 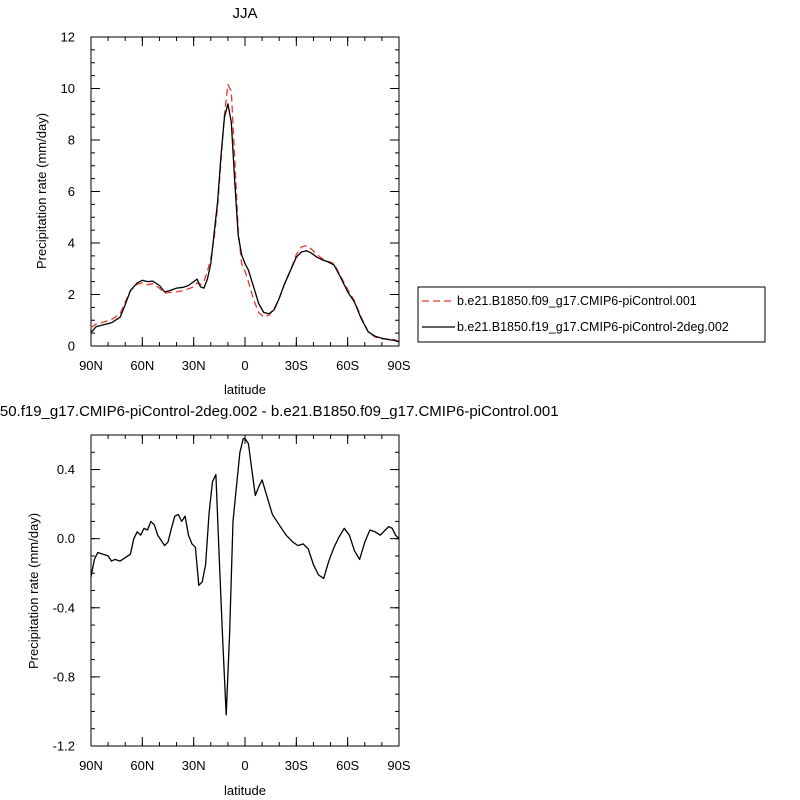 I want to click on bottom-x-tick-label: 90S, so click(x=398, y=765).